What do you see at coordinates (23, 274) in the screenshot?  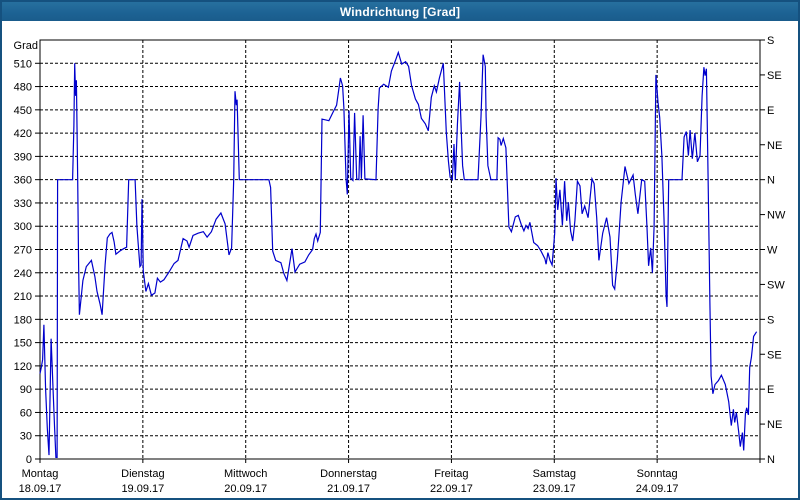 I see `y-tick-label: 240` at bounding box center [23, 274].